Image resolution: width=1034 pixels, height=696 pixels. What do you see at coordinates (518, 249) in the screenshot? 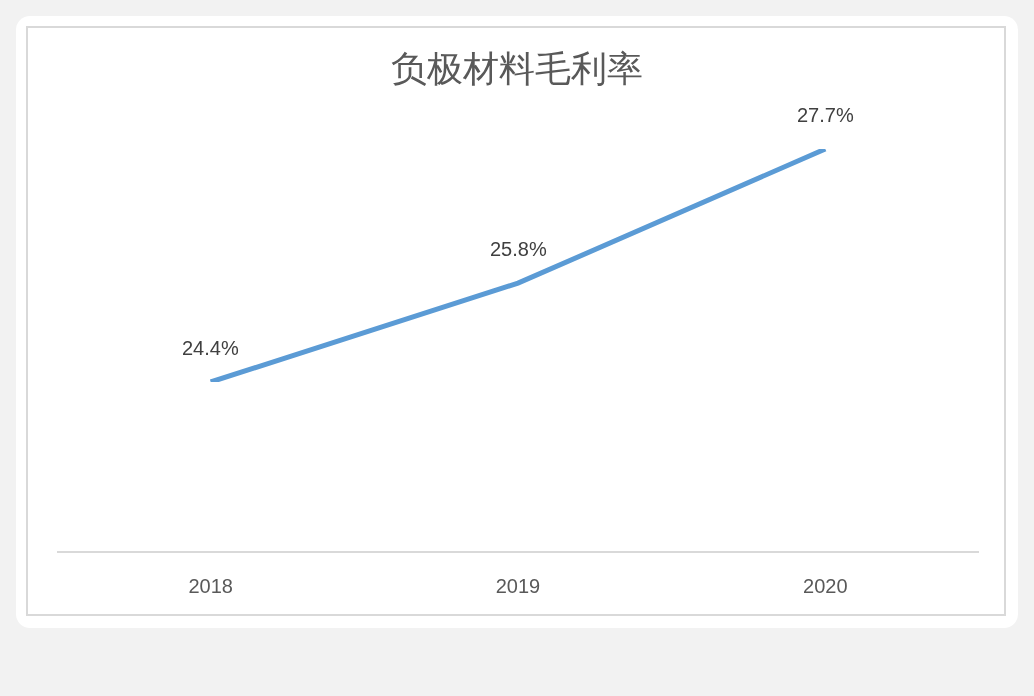
I see `data-label: 25.8%` at bounding box center [518, 249].